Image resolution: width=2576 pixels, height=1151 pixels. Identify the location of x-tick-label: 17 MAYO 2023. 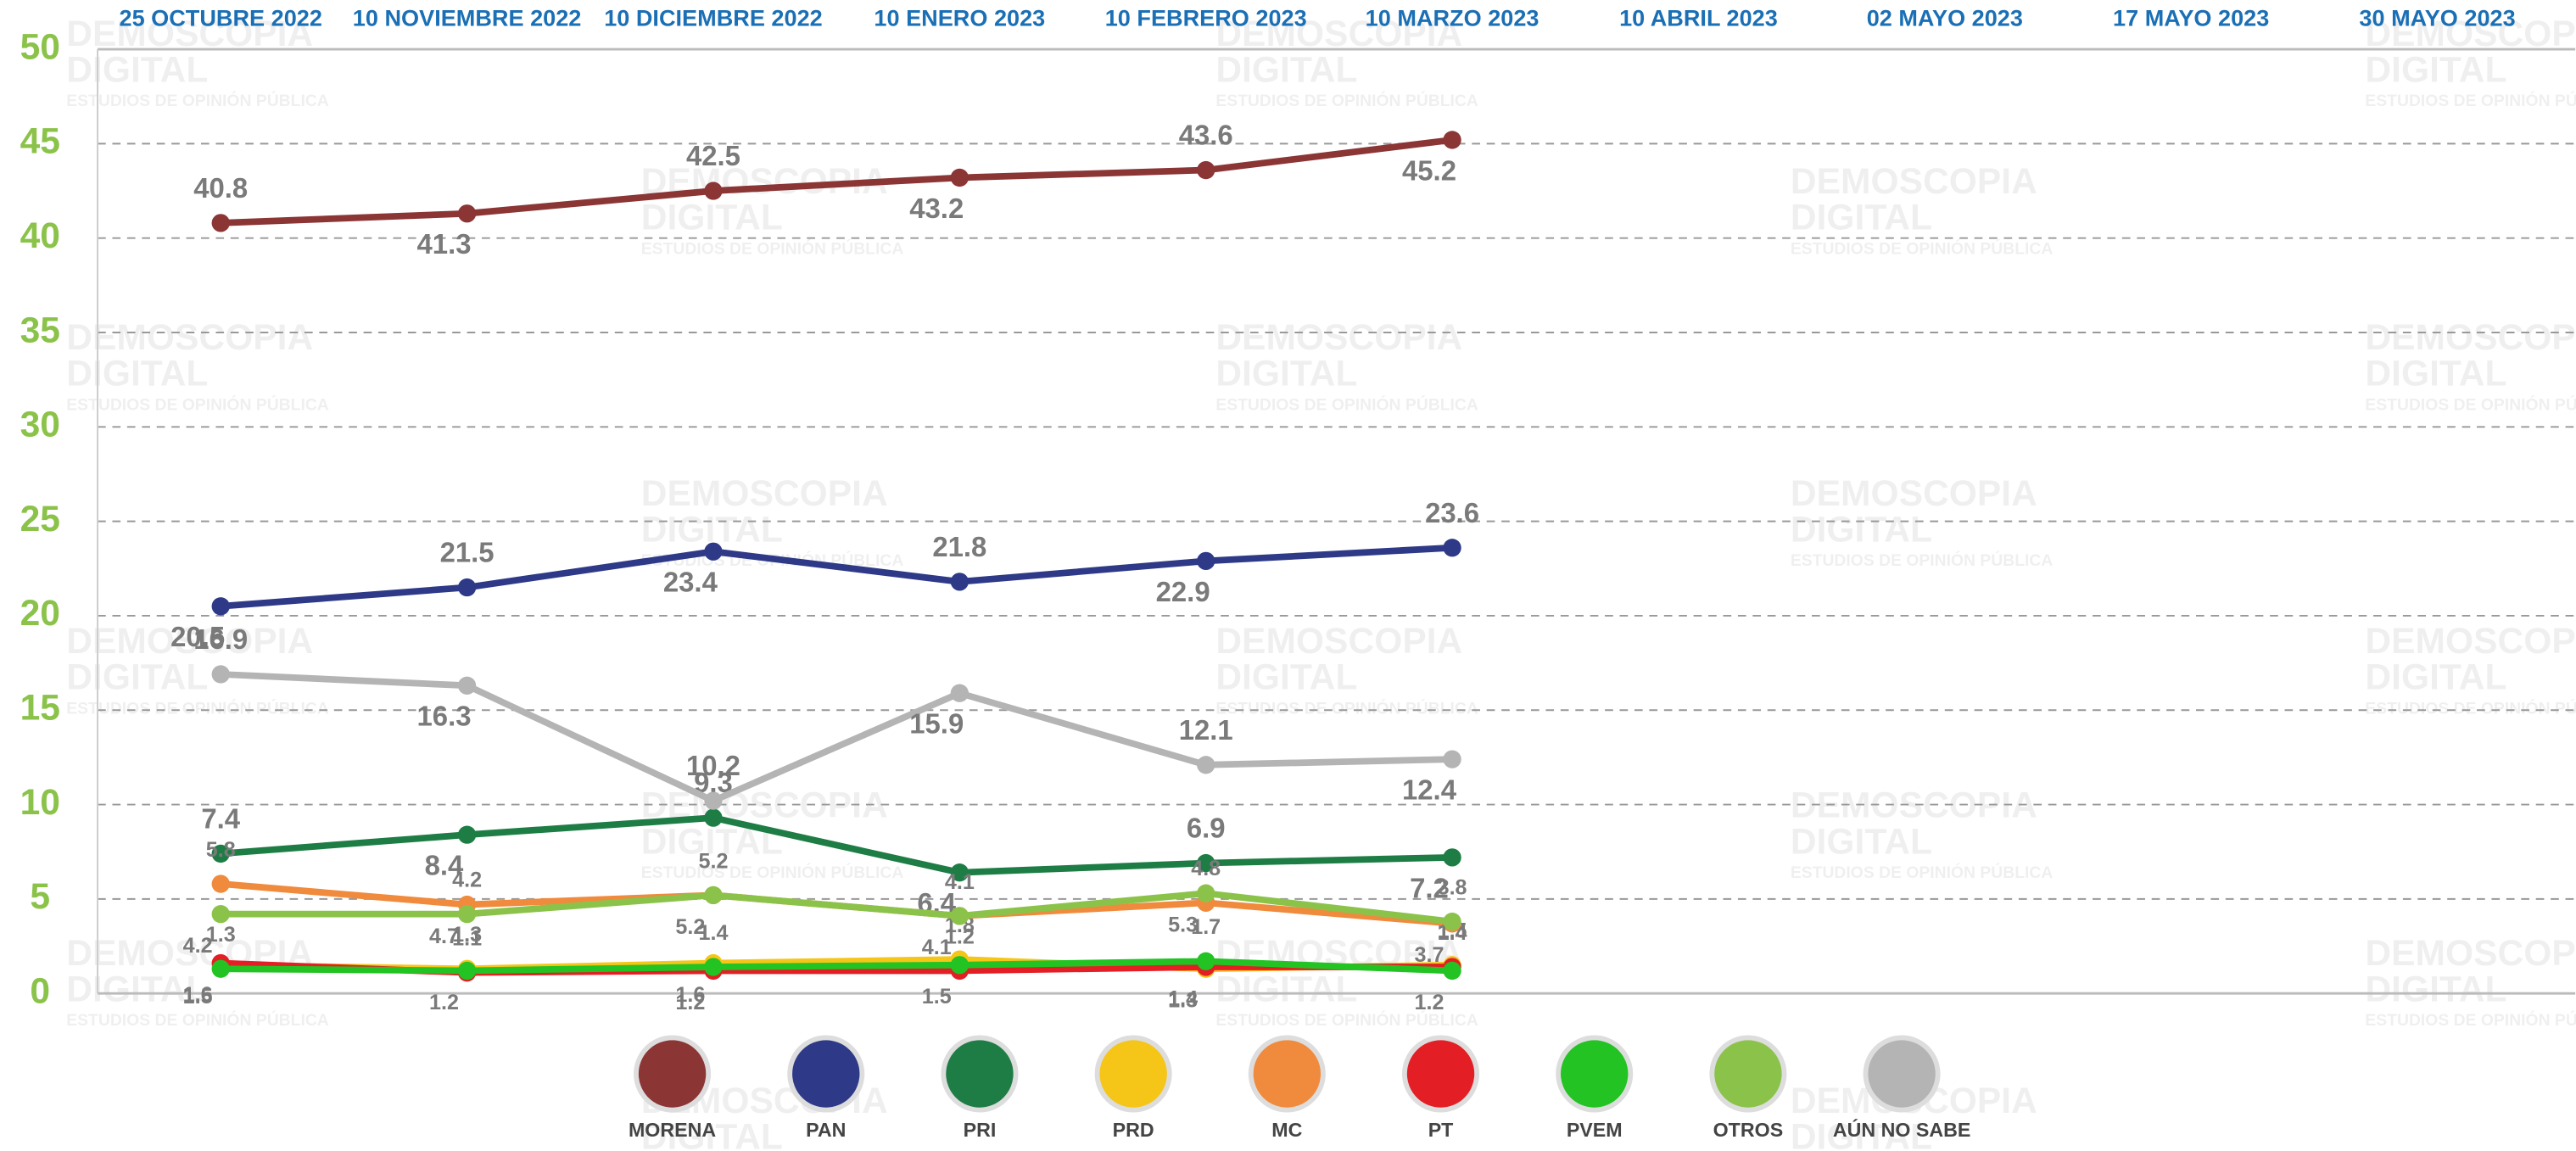
(2191, 17).